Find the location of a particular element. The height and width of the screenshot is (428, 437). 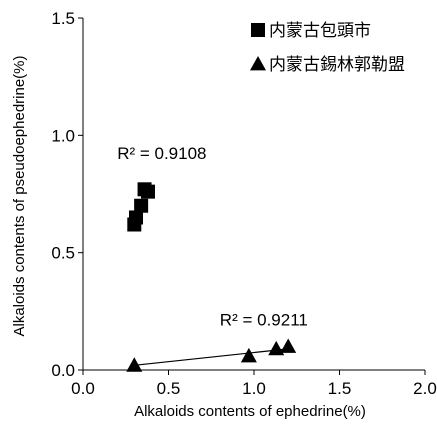

legend-item: 内蒙古包頭市 is located at coordinates (311, 31).